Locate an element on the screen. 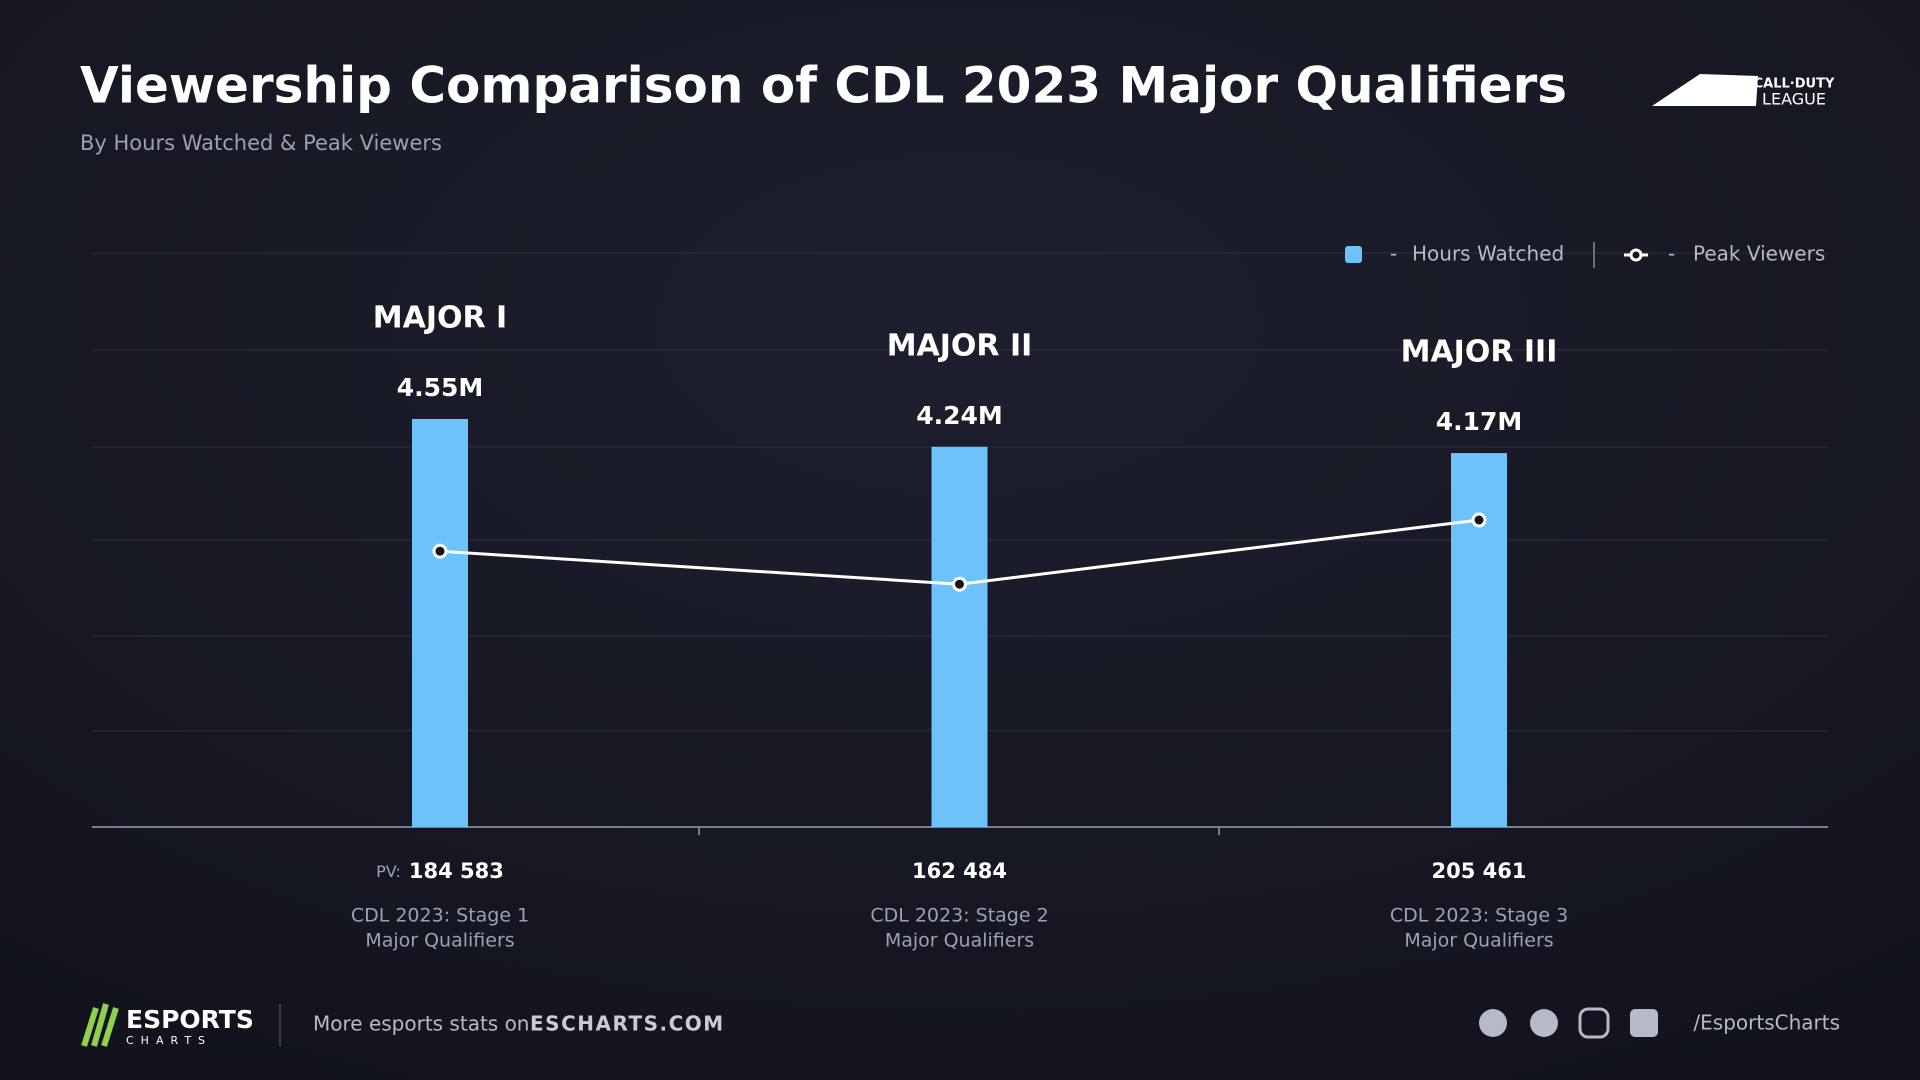 The height and width of the screenshot is (1080, 1920). pv-label: PV: 184 583 is located at coordinates (440, 871).